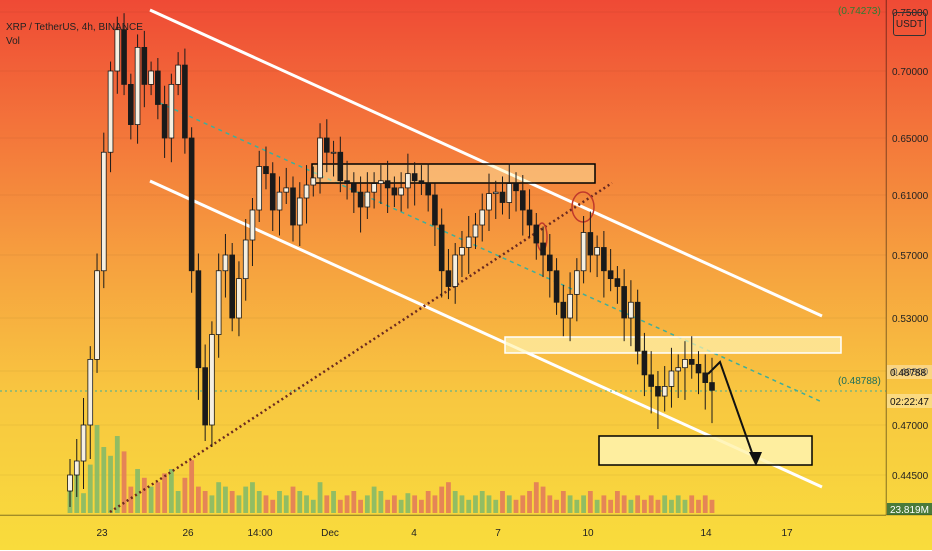  What do you see at coordinates (13, 41) in the screenshot?
I see `volume-indicator-label: Vol` at bounding box center [13, 41].